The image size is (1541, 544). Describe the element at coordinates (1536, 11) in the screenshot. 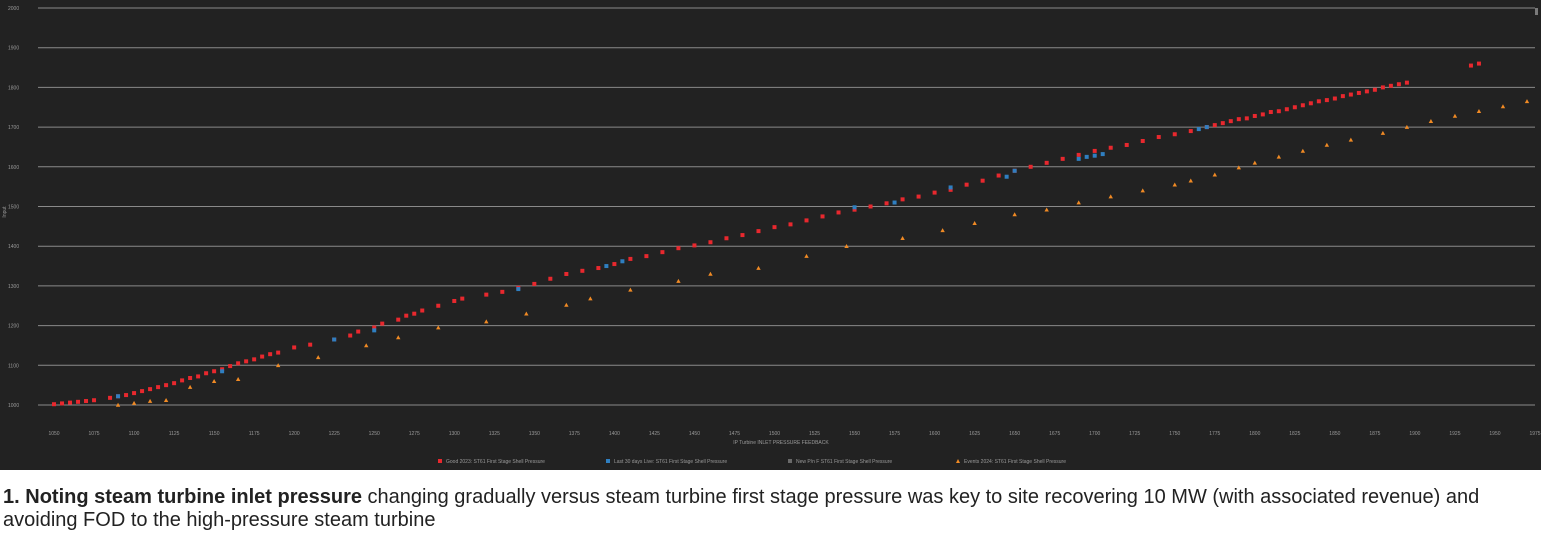

I see `scrollbar-handle` at that location.